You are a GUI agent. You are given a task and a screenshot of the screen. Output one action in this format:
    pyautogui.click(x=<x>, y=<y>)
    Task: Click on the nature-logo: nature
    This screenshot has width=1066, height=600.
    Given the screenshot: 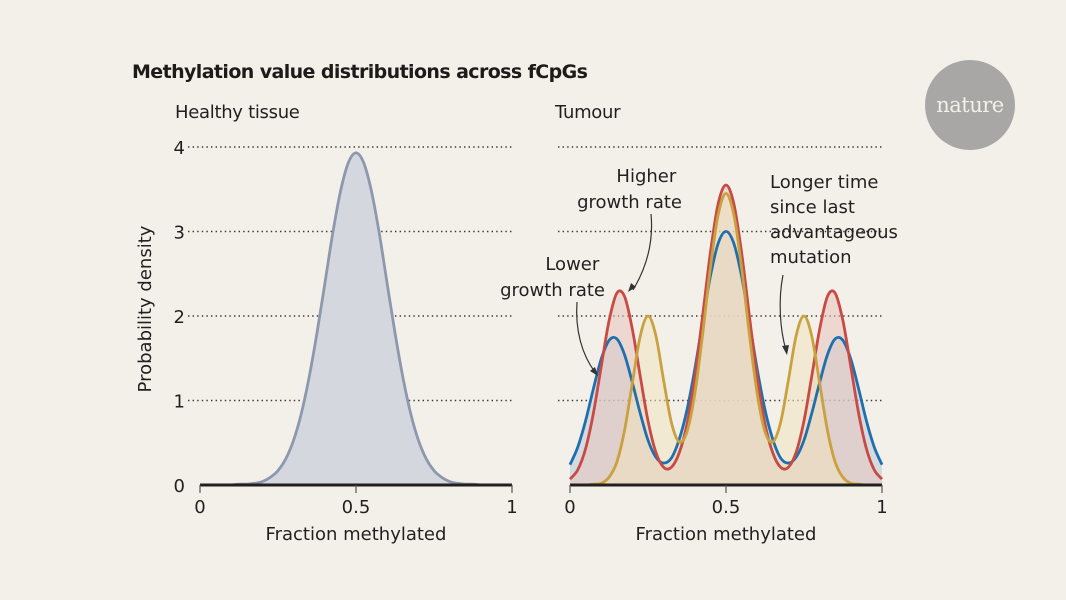 What is the action you would take?
    pyautogui.click(x=970, y=105)
    